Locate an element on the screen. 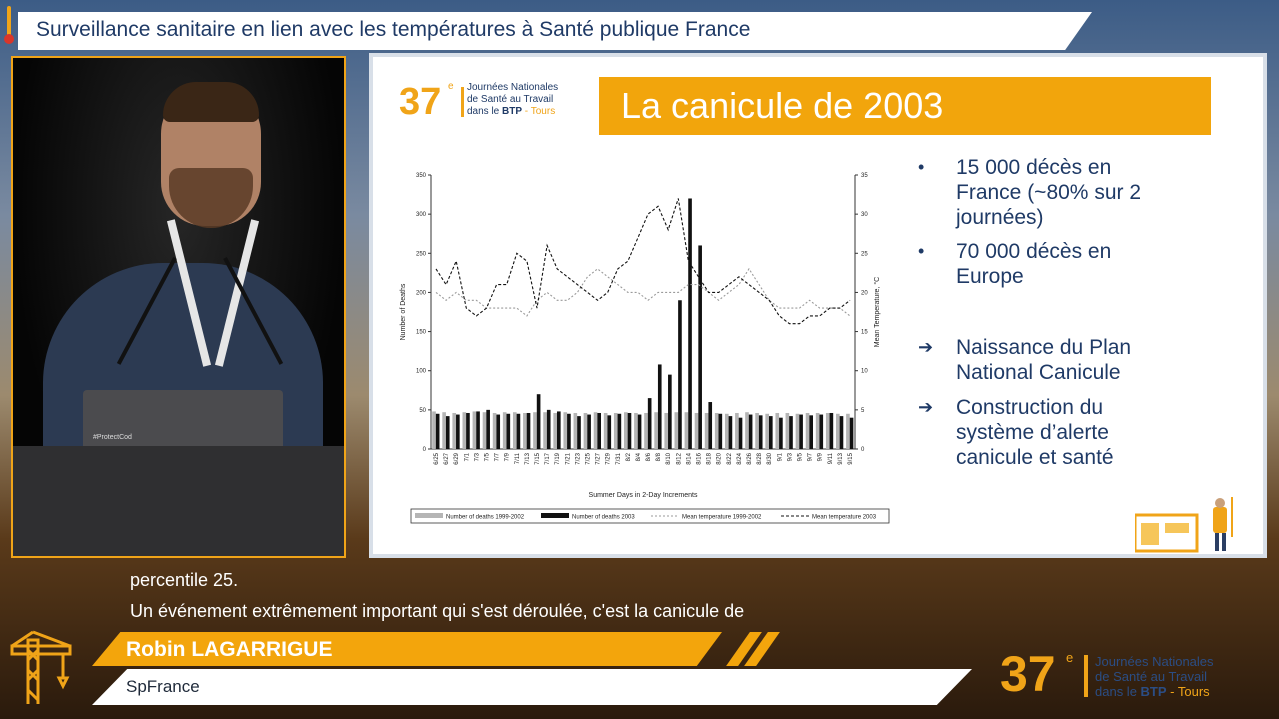 The image size is (1279, 719). crane-icon is located at coordinates (41, 667).